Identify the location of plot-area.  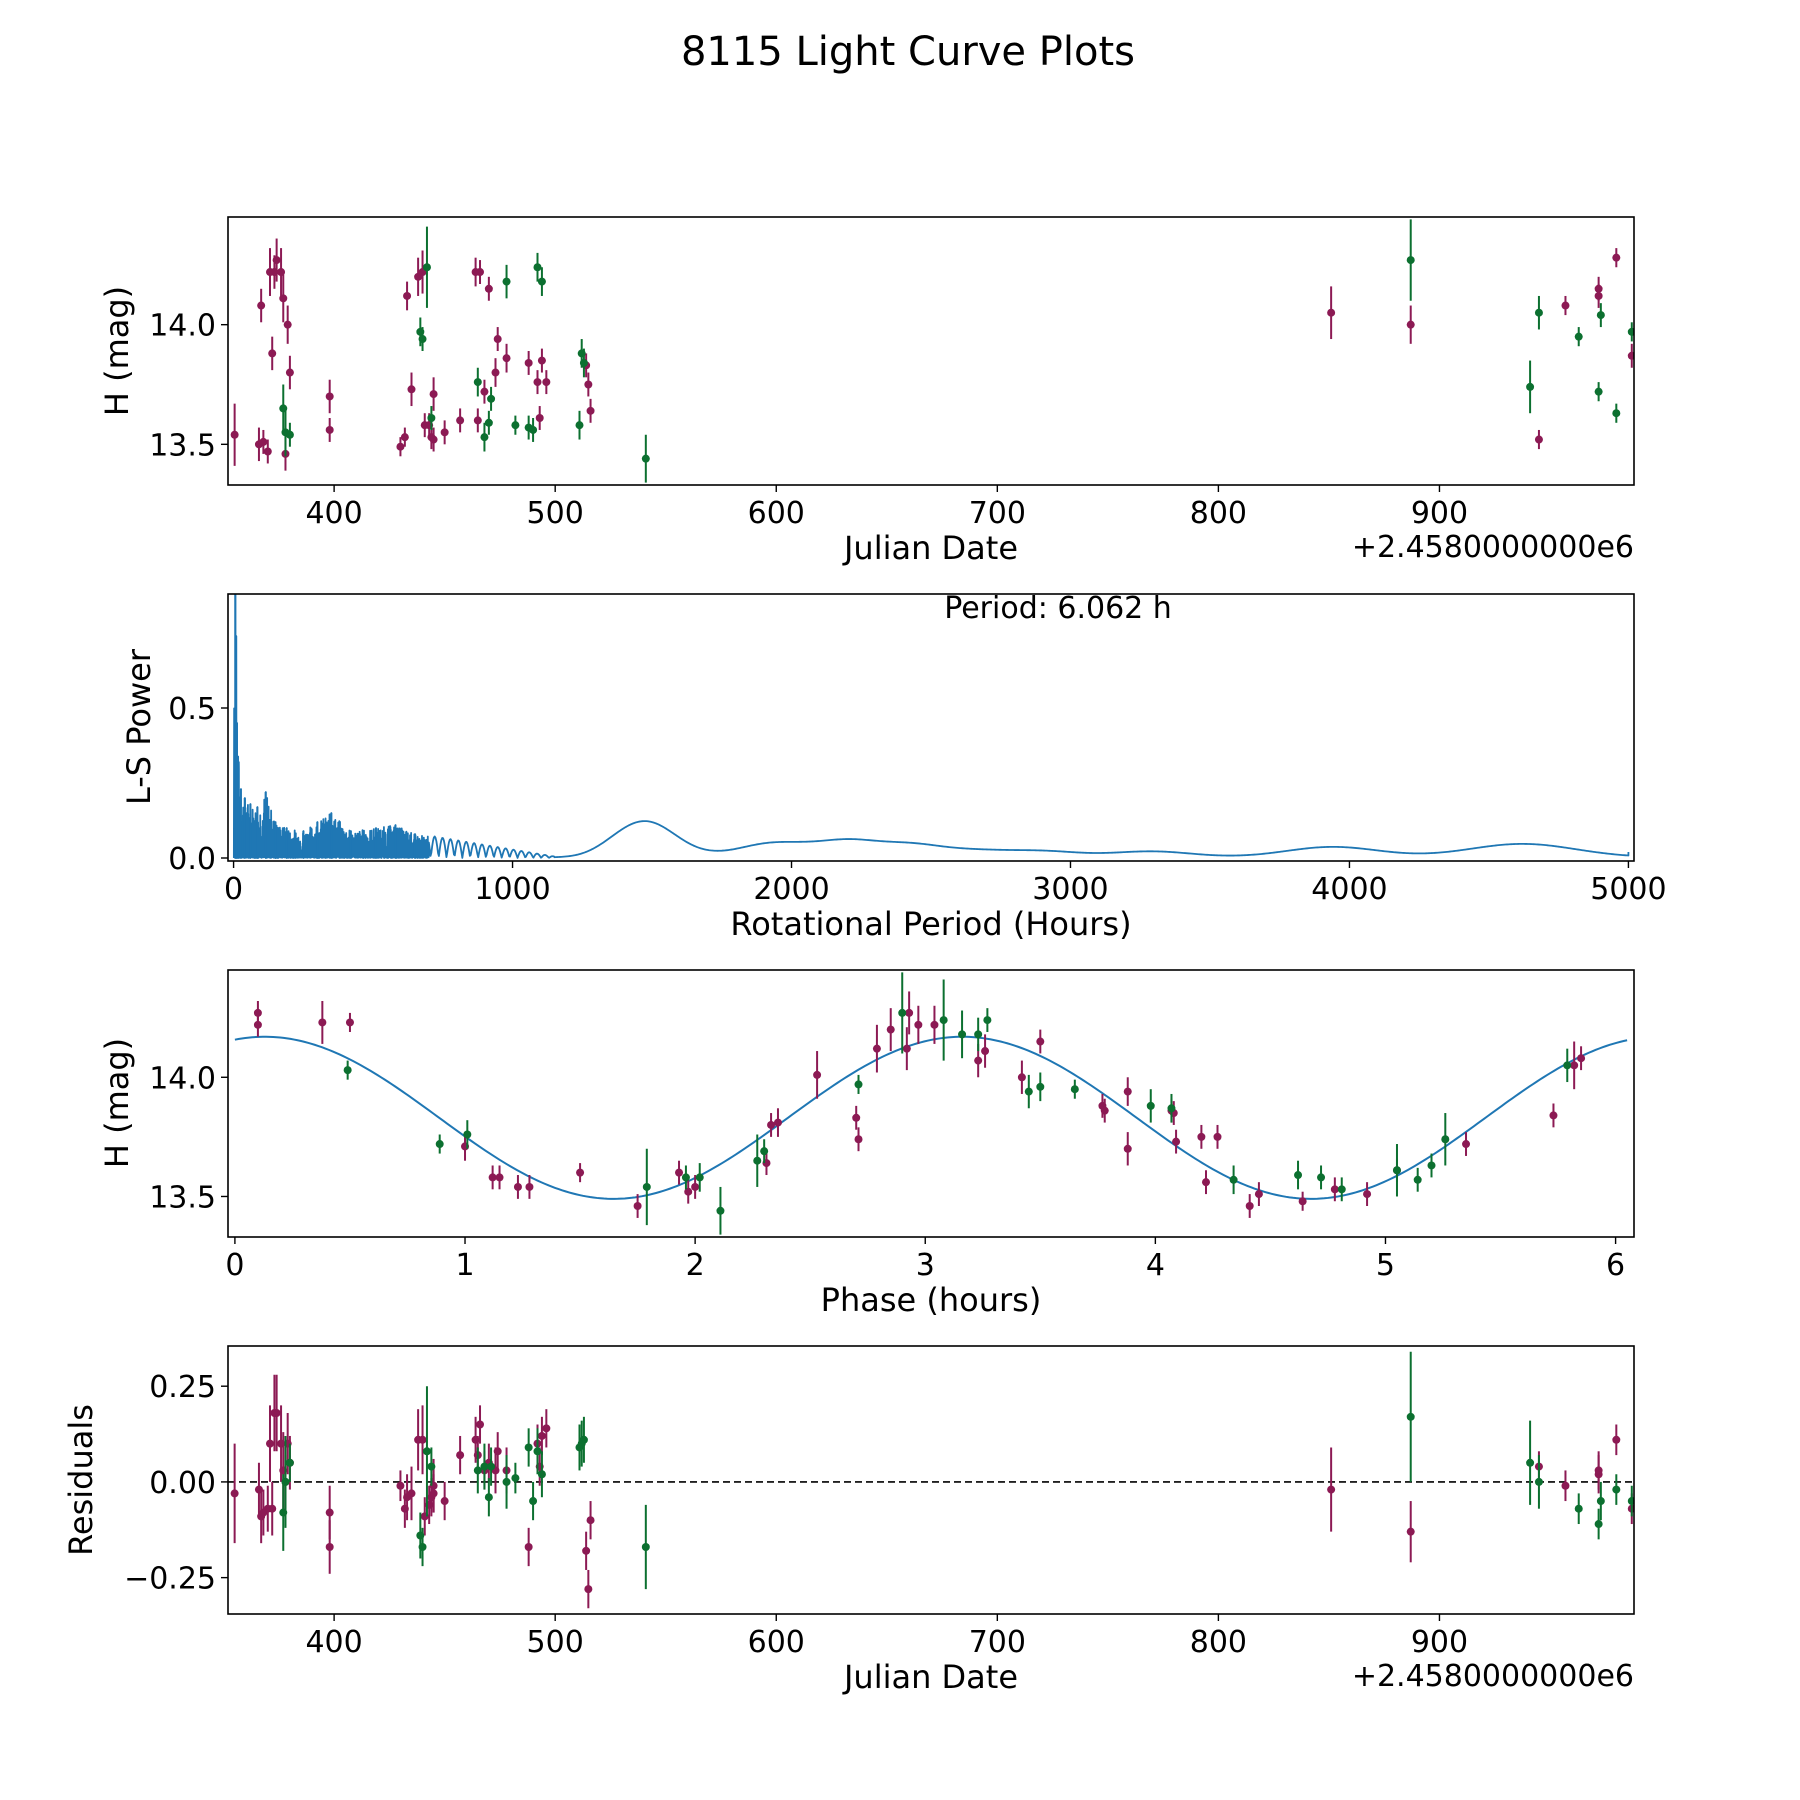
(932, 351).